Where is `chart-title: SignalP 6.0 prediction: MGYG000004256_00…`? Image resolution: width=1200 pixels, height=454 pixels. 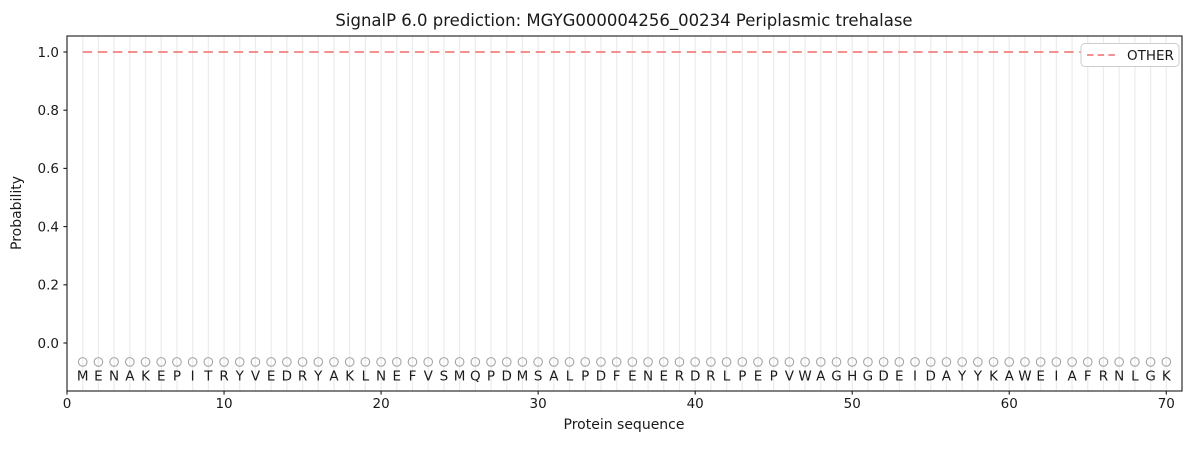 chart-title: SignalP 6.0 prediction: MGYG000004256_00… is located at coordinates (623, 21).